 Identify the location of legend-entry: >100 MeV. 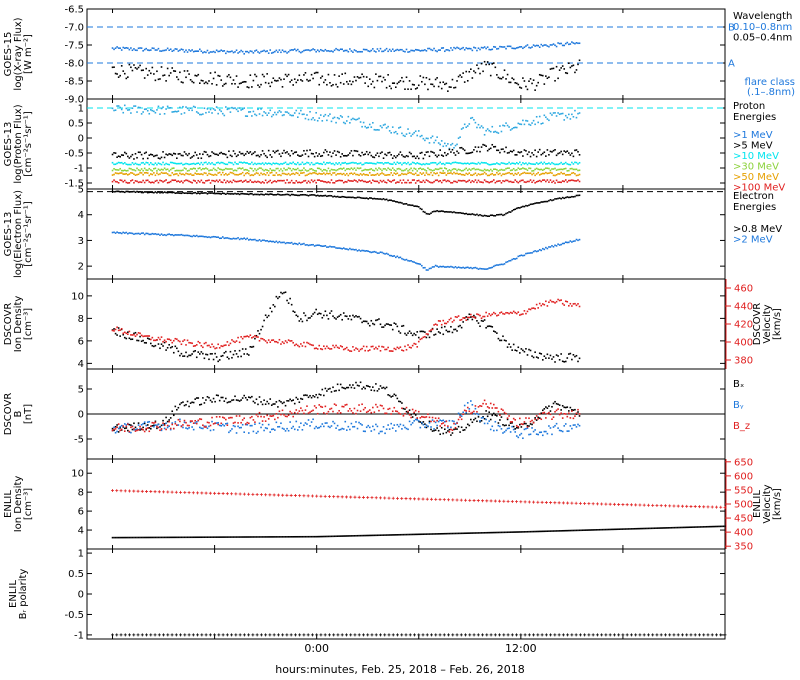
(759, 188).